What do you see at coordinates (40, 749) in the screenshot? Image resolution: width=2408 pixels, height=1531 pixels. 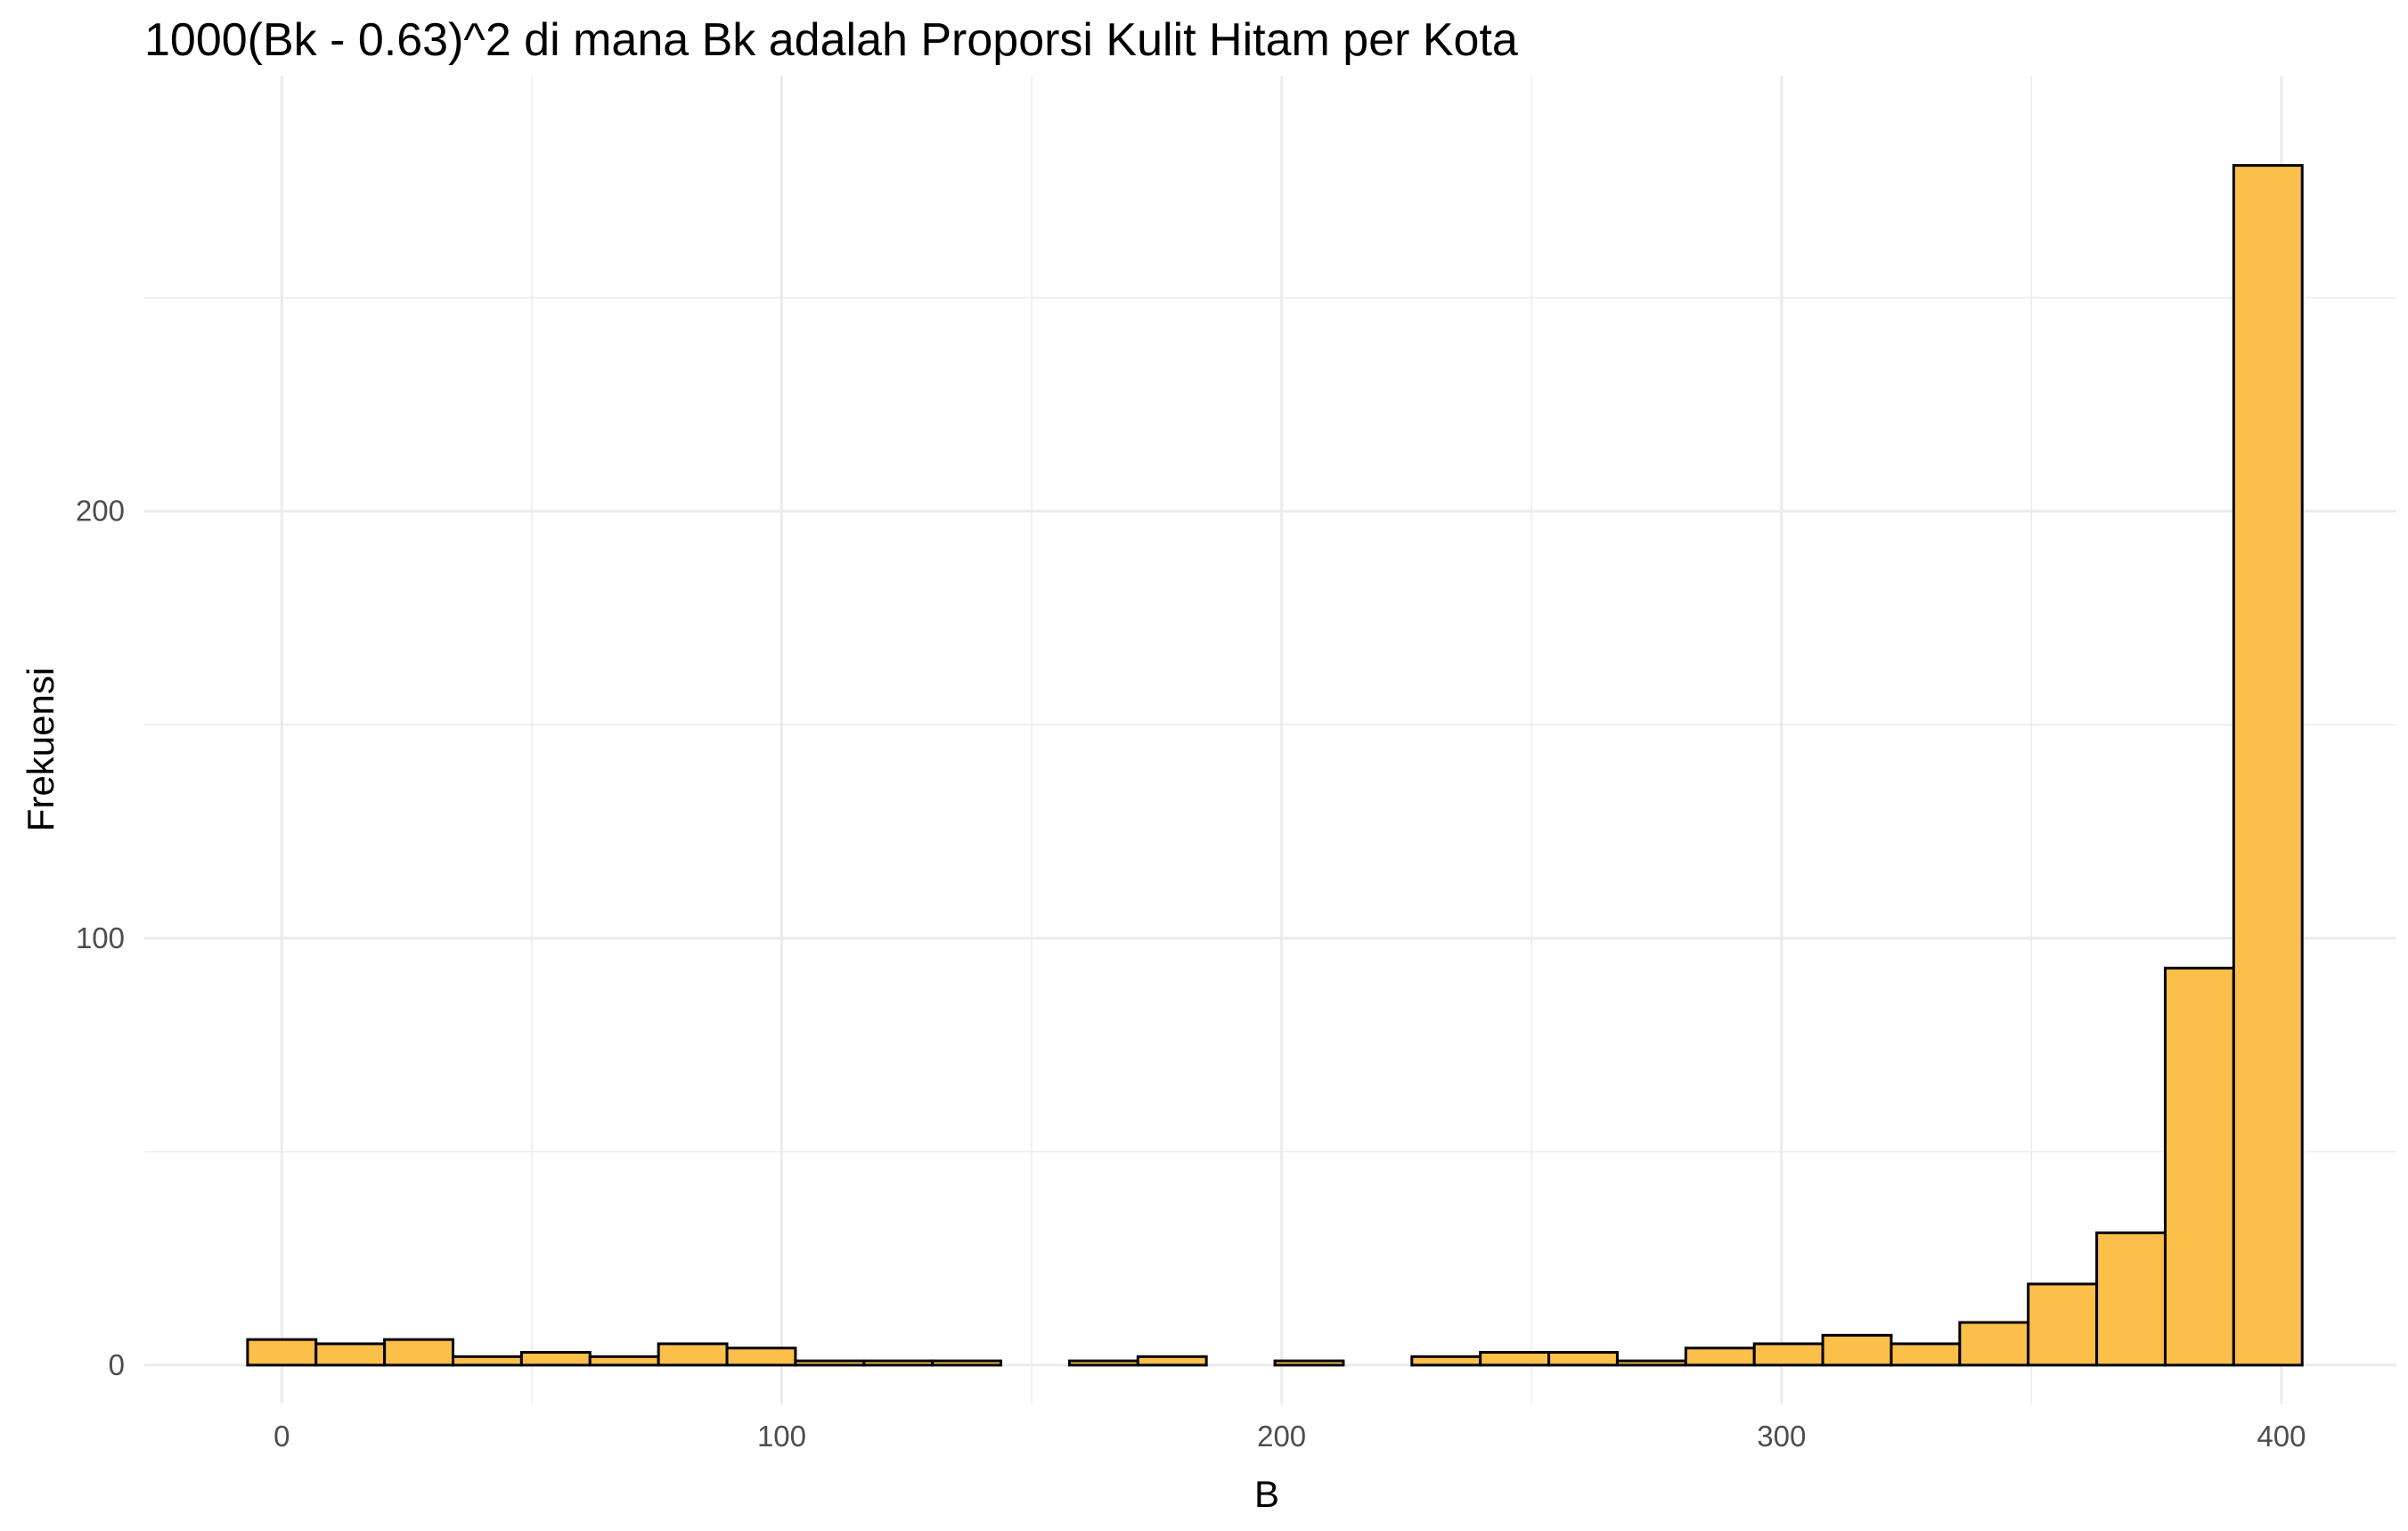 I see `y-axis-title: Frekuensi` at bounding box center [40, 749].